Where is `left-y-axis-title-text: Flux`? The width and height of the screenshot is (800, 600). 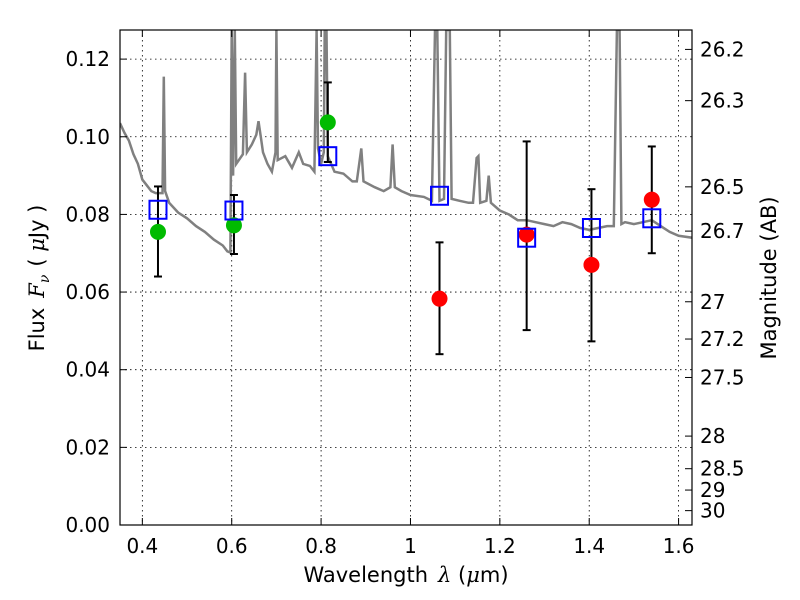 left-y-axis-title-text: Flux is located at coordinates (37, 330).